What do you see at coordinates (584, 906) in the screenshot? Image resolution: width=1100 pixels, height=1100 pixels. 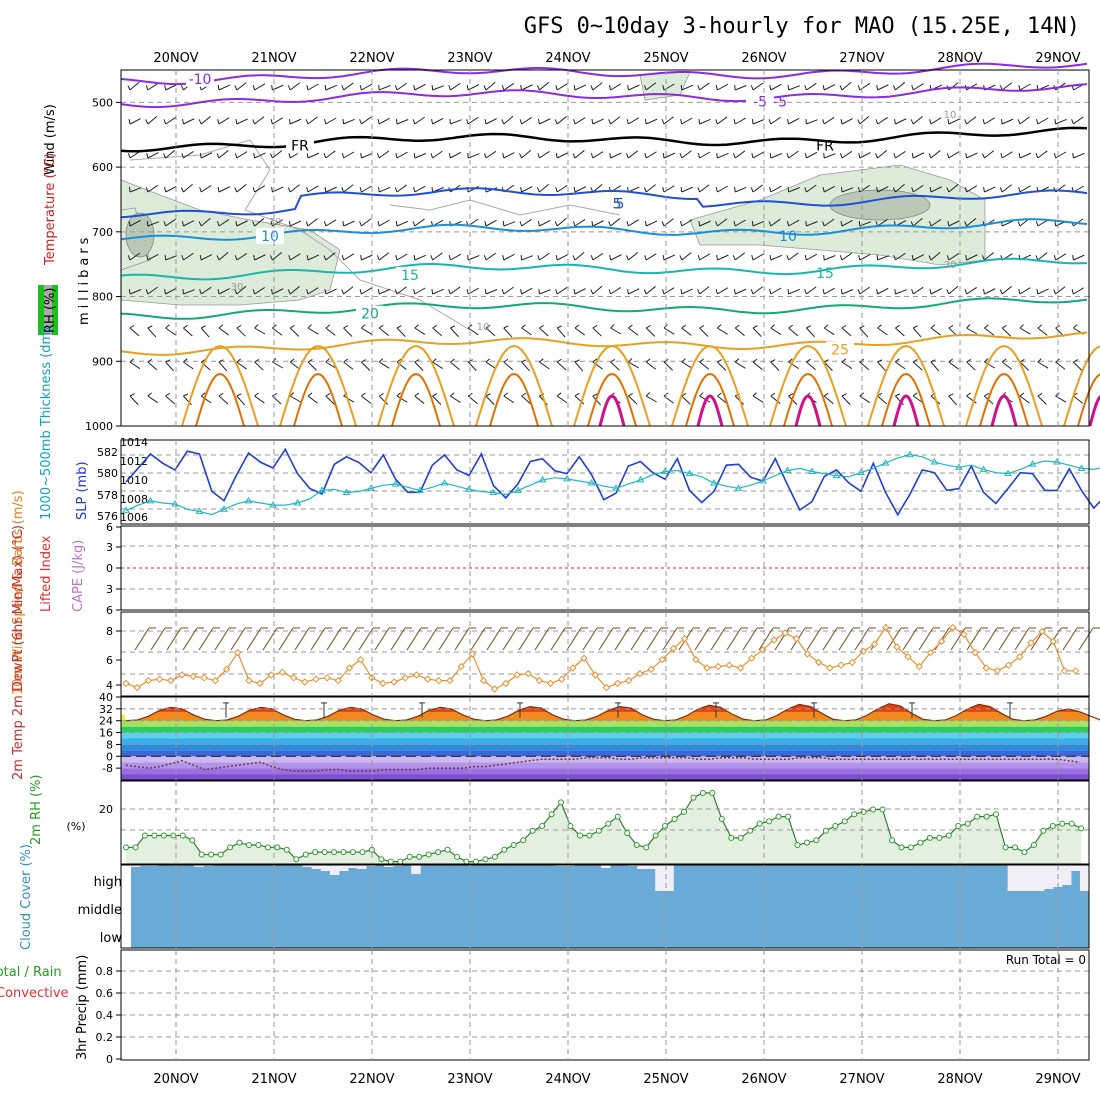 I see `cloud-cover-panel: high middle low` at bounding box center [584, 906].